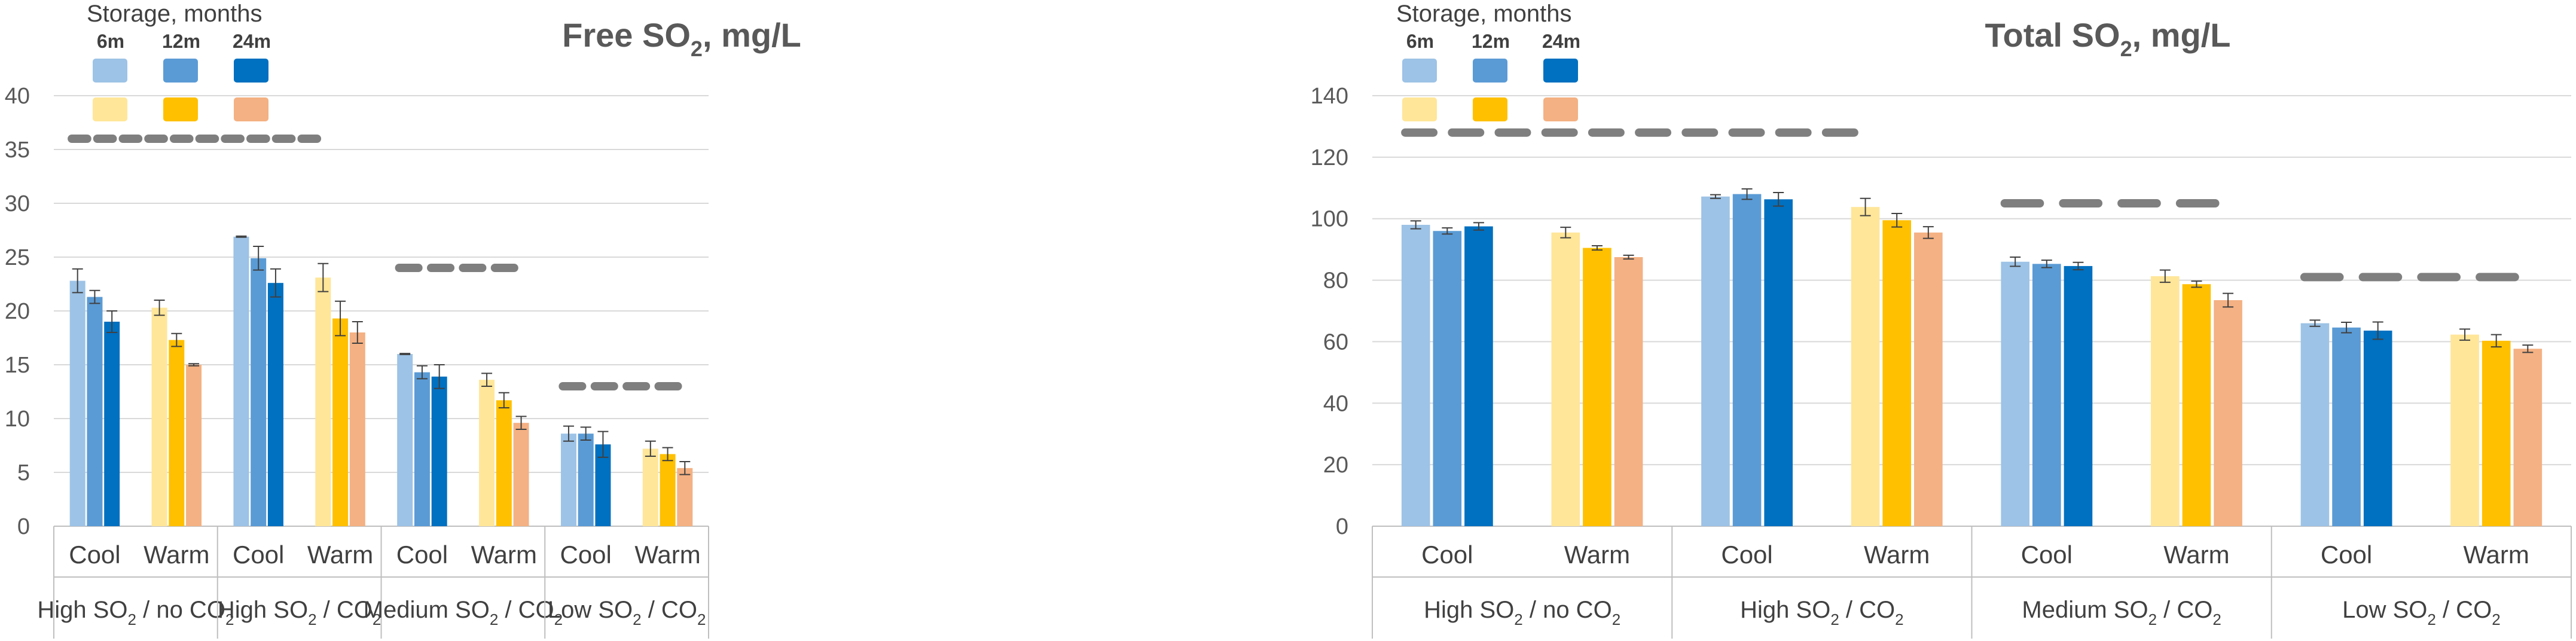  I want to click on y-tick-label: 80, so click(1335, 281).